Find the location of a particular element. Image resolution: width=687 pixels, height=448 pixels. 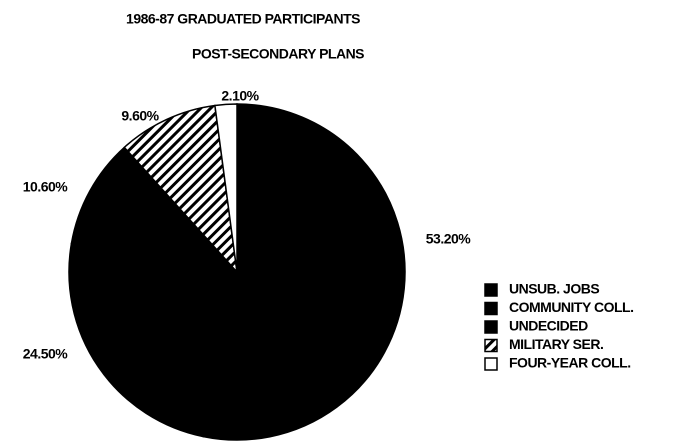

chart-title: POST-SECONDARY PLANS is located at coordinates (278, 54).